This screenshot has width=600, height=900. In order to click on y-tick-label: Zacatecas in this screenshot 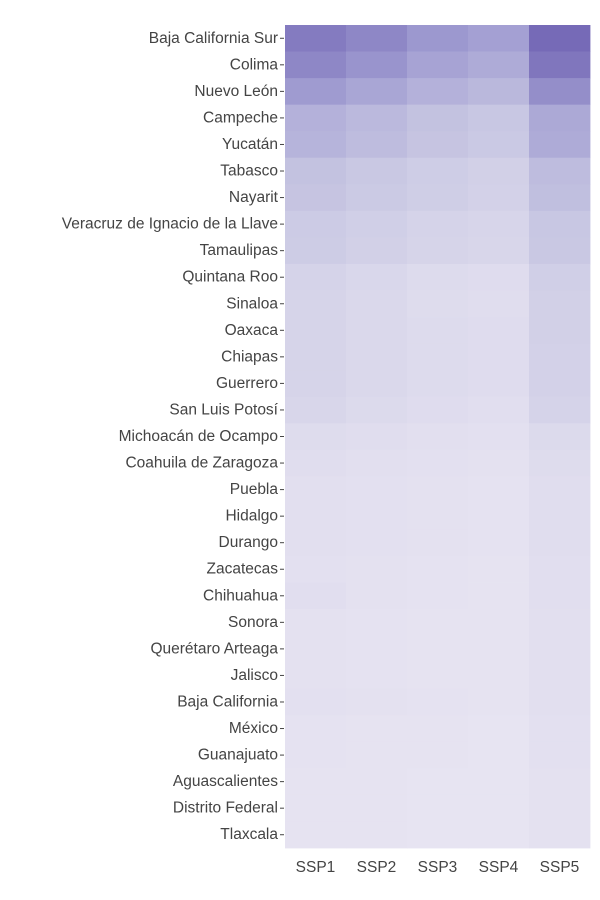, I will do `click(242, 569)`.